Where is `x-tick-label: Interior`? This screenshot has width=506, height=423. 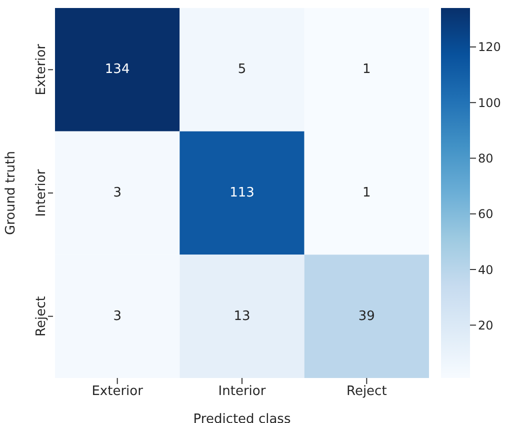
x-tick-label: Interior is located at coordinates (242, 392).